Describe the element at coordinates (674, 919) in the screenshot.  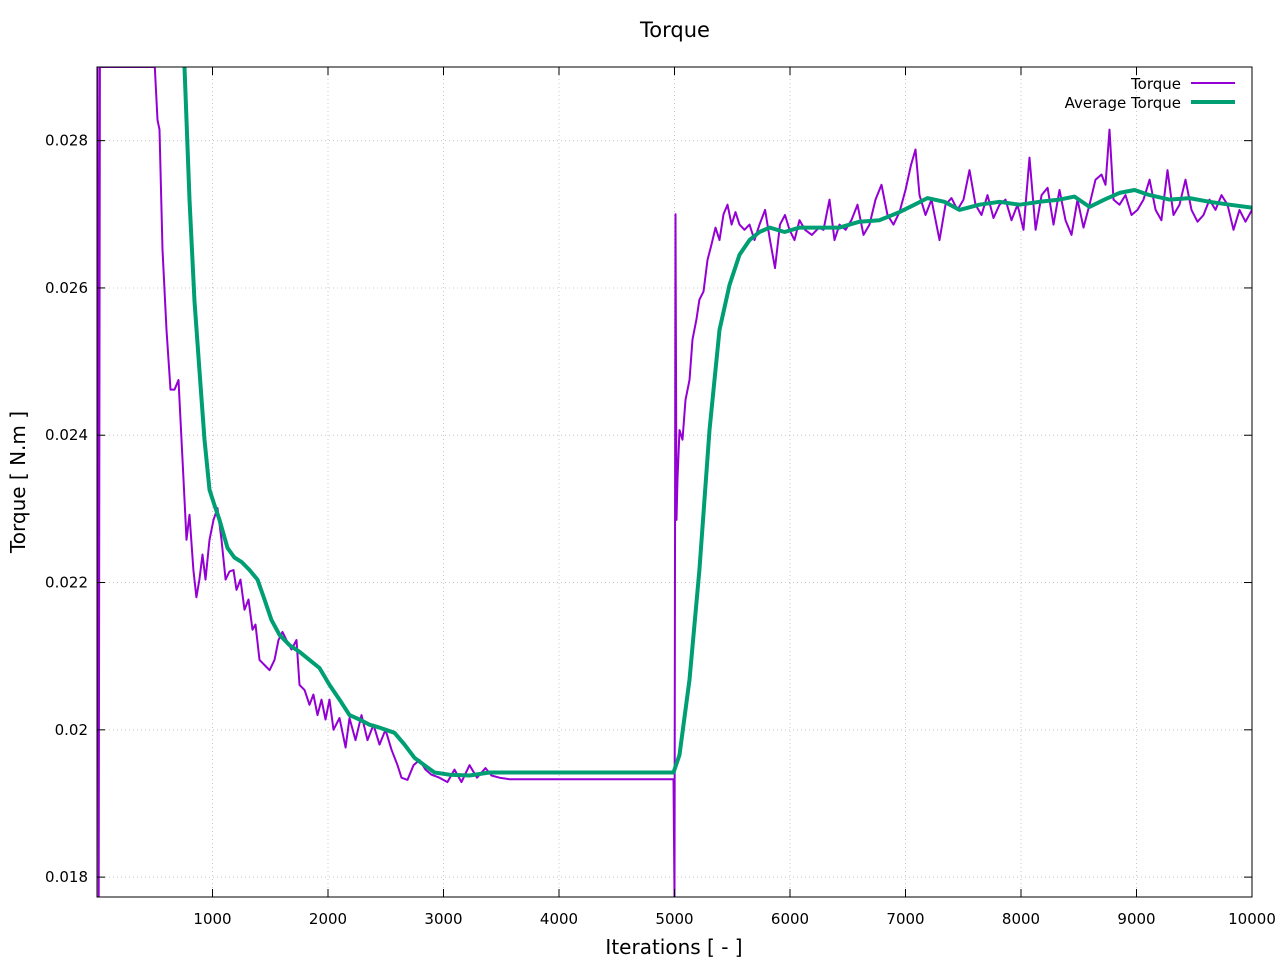
I see `x-tick-label: 5000` at that location.